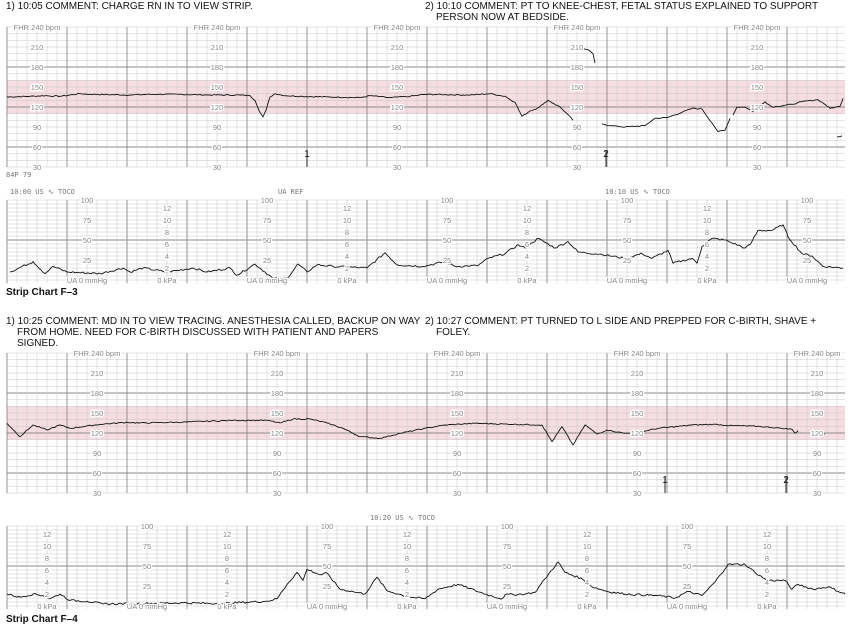 The image size is (850, 630). Describe the element at coordinates (637, 192) in the screenshot. I see `time-header-label: 10:10 US ∿ TOCO` at that location.